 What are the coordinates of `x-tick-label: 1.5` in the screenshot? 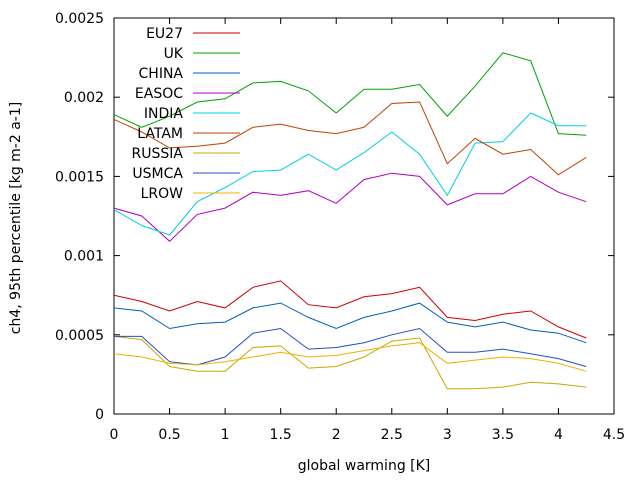 It's located at (281, 435).